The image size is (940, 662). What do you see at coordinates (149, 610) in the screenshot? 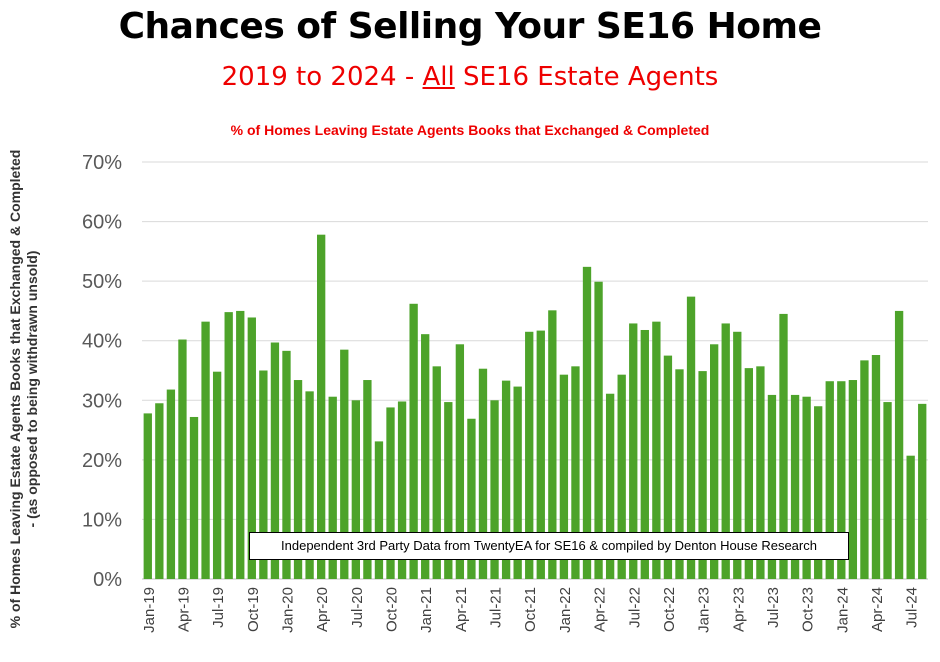
I see `x-tick-label: Jan-19` at bounding box center [149, 610].